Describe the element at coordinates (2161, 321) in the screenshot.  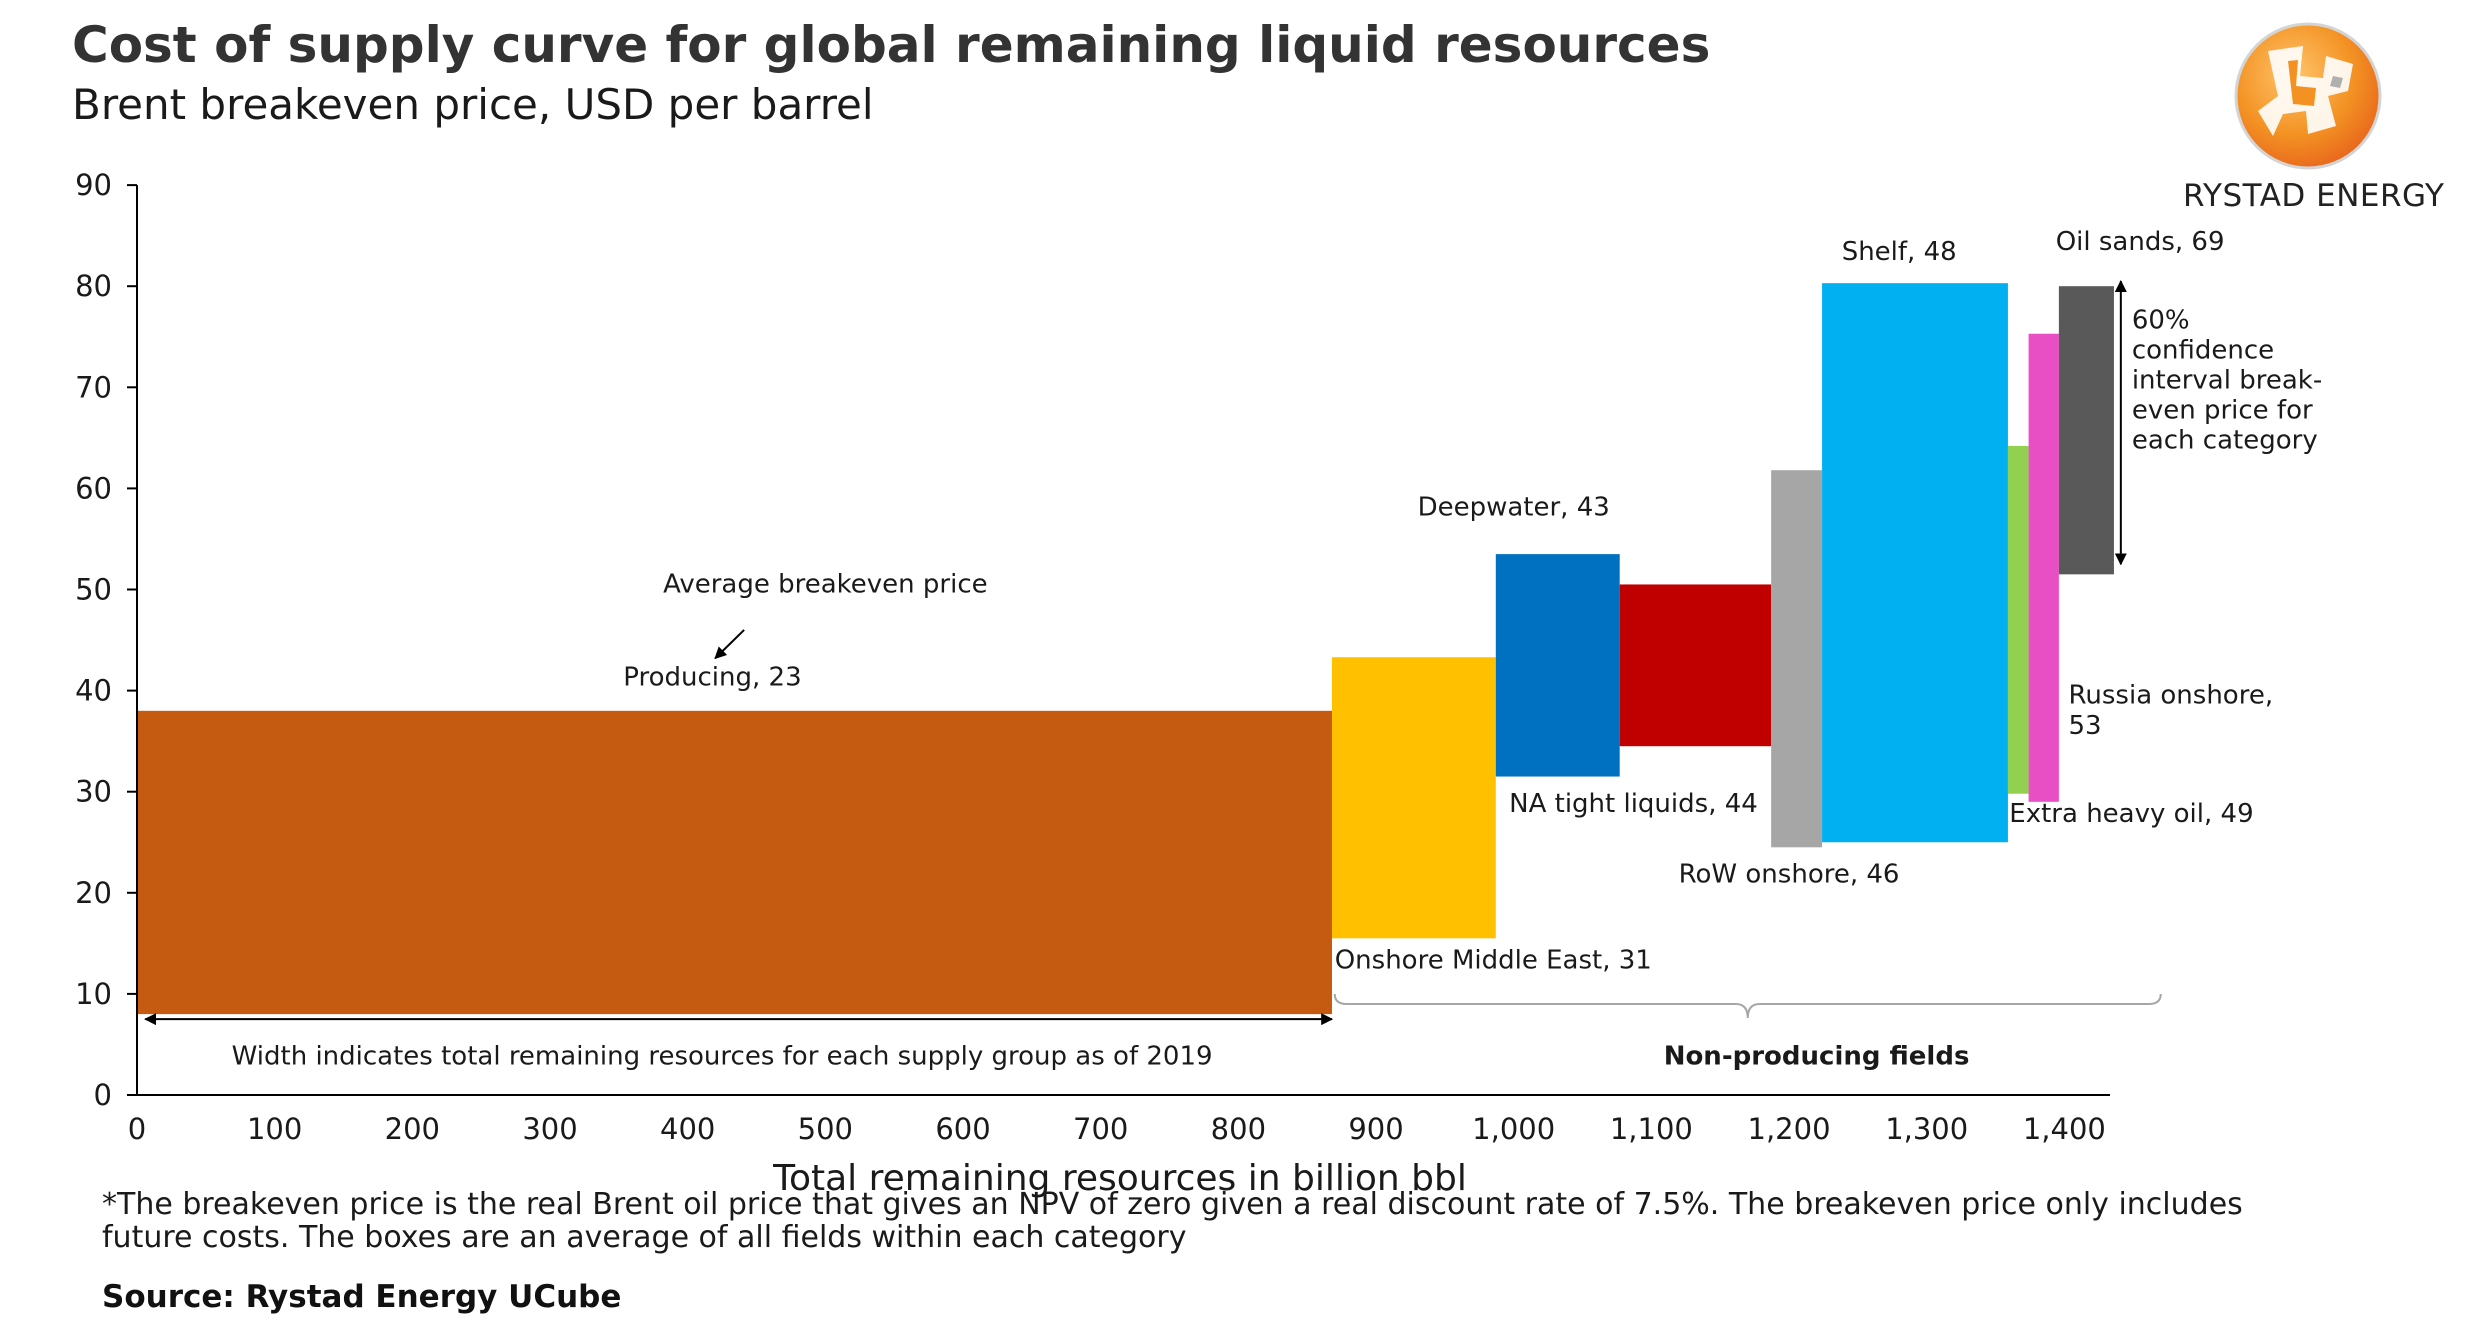
I see `confidence-text-line-0: 60%` at that location.